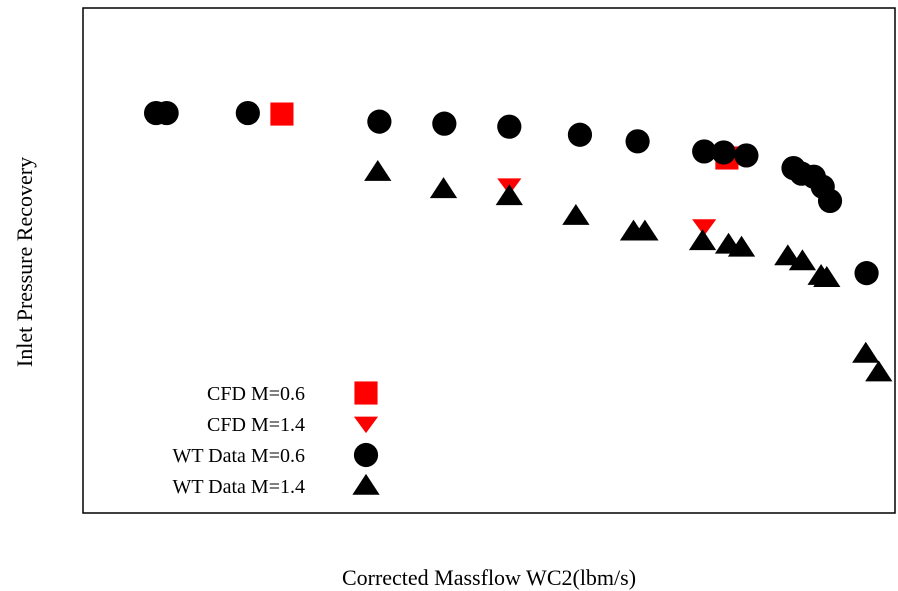  Describe the element at coordinates (24, 262) in the screenshot. I see `y-axis-label: Inlet Pressure Recovery` at that location.